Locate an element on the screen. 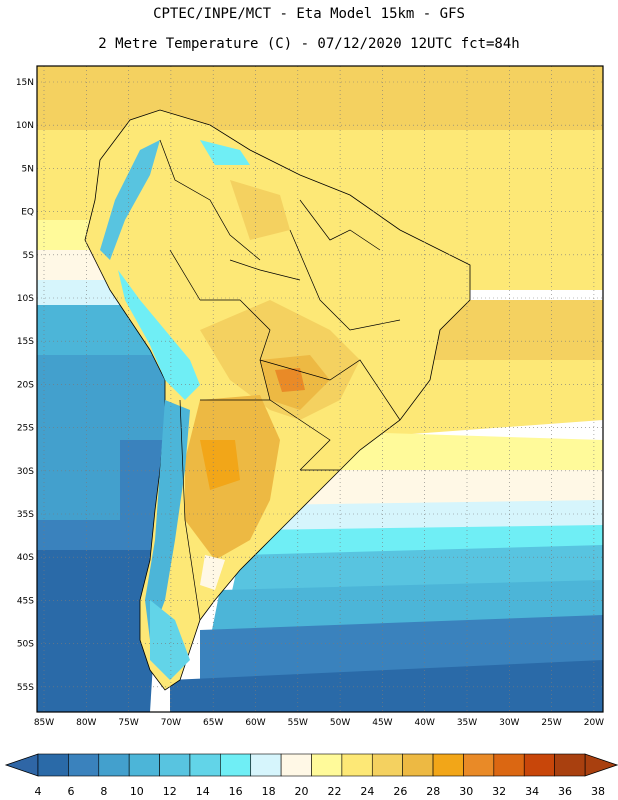 The height and width of the screenshot is (800, 618). colorbar-label: 12 is located at coordinates (170, 791).